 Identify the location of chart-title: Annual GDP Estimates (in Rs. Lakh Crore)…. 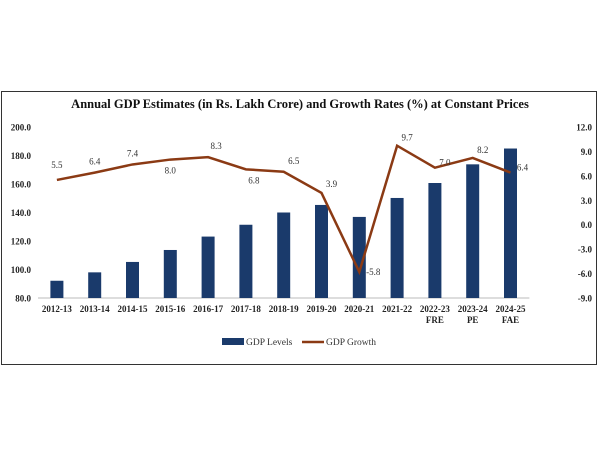
(300, 104).